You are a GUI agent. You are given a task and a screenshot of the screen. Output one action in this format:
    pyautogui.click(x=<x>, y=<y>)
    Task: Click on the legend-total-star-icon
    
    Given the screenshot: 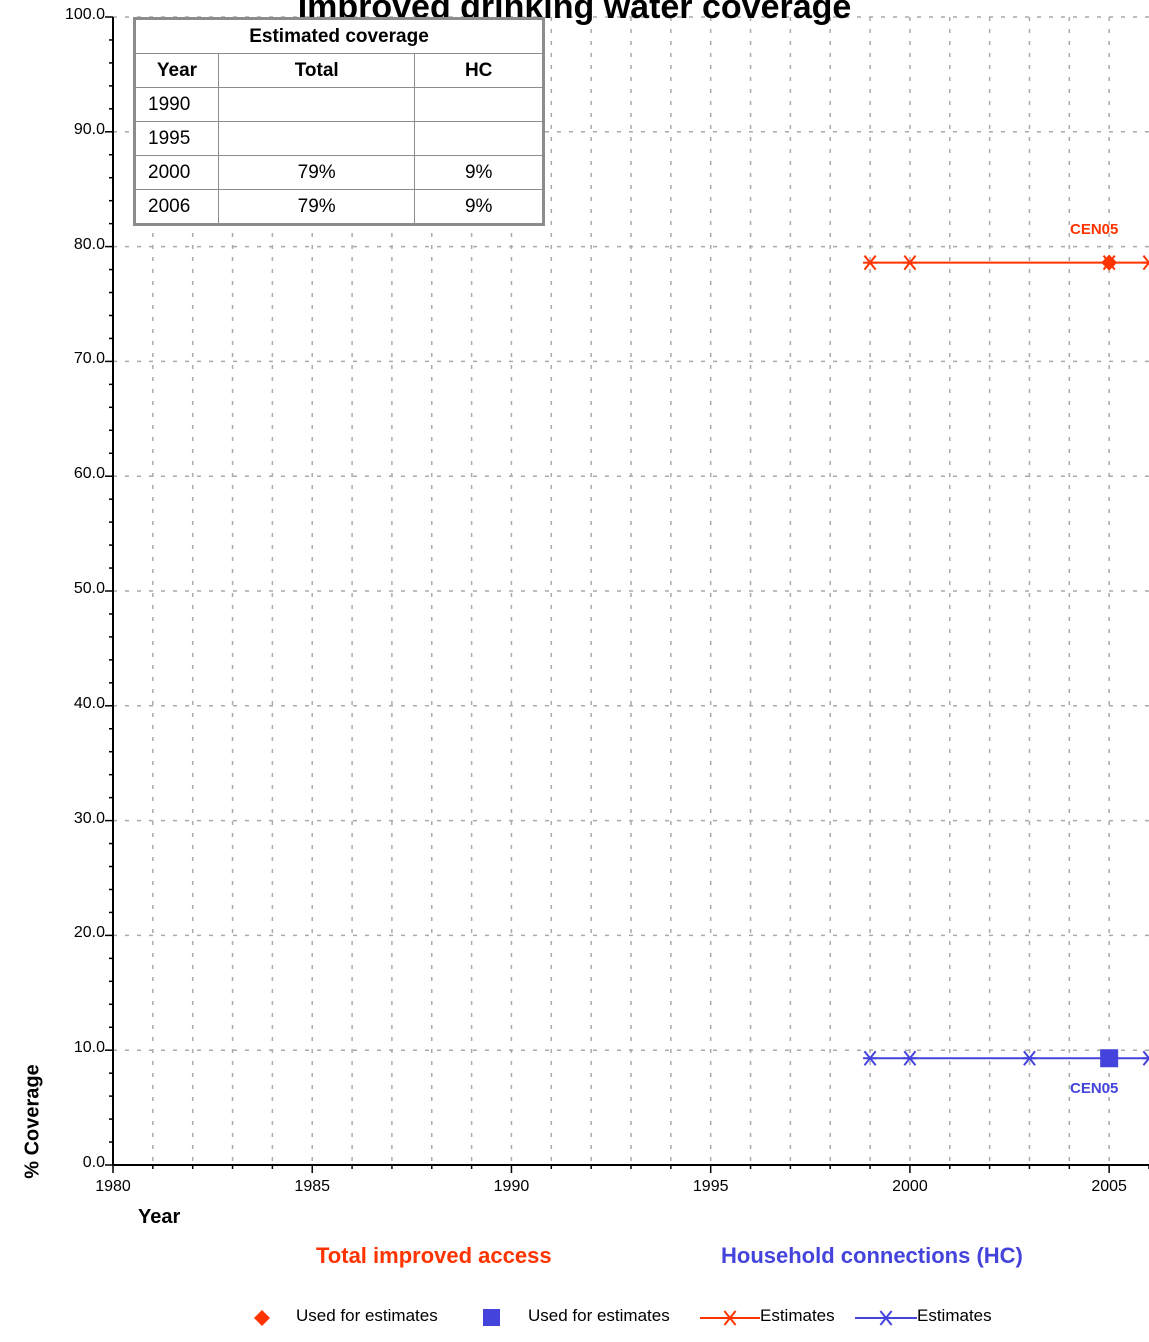 What is the action you would take?
    pyautogui.click(x=730, y=1318)
    